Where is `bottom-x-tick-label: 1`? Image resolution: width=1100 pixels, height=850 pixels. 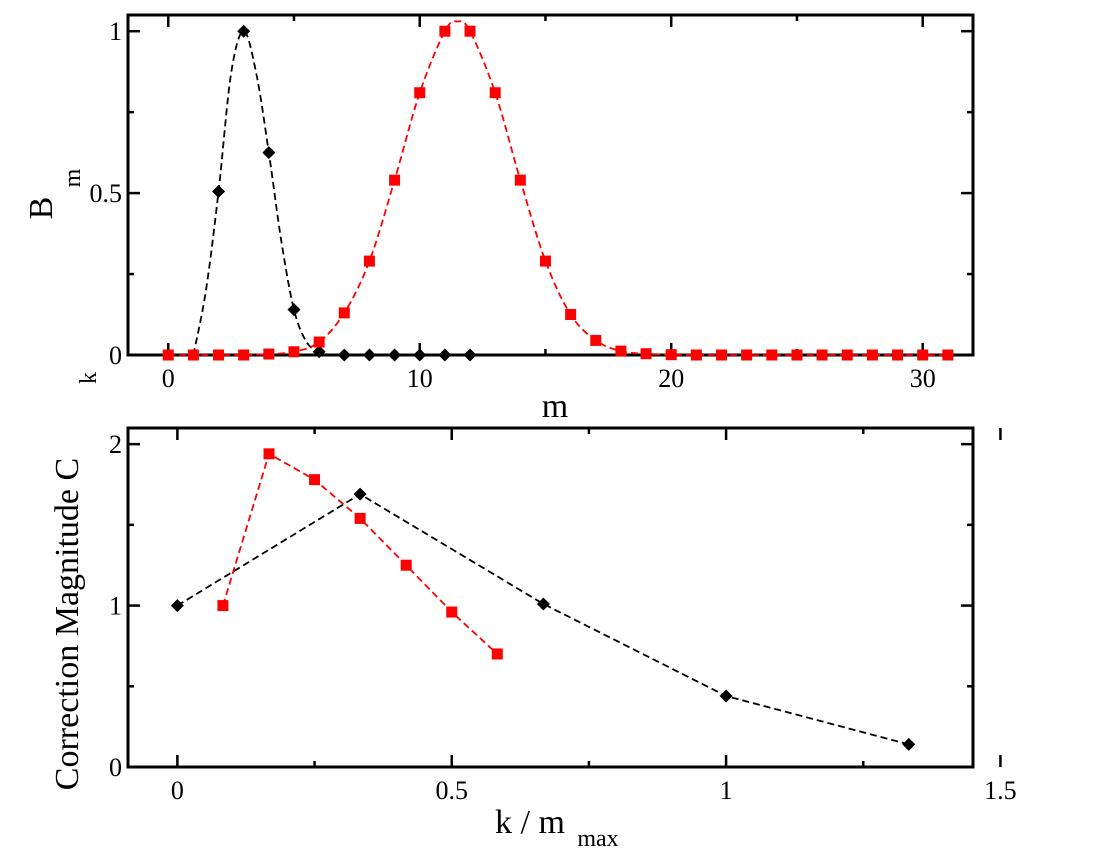 bottom-x-tick-label: 1 is located at coordinates (726, 790).